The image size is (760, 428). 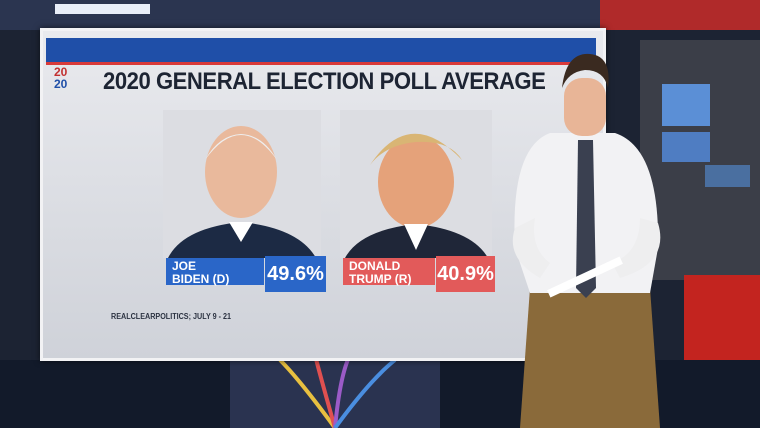 I want to click on name-line: BIDEN (D), so click(x=201, y=279).